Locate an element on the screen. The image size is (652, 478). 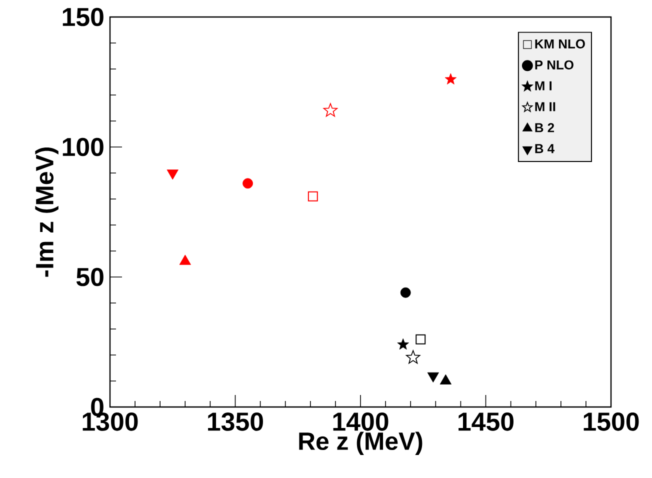
legend-label: P NLO is located at coordinates (554, 65).